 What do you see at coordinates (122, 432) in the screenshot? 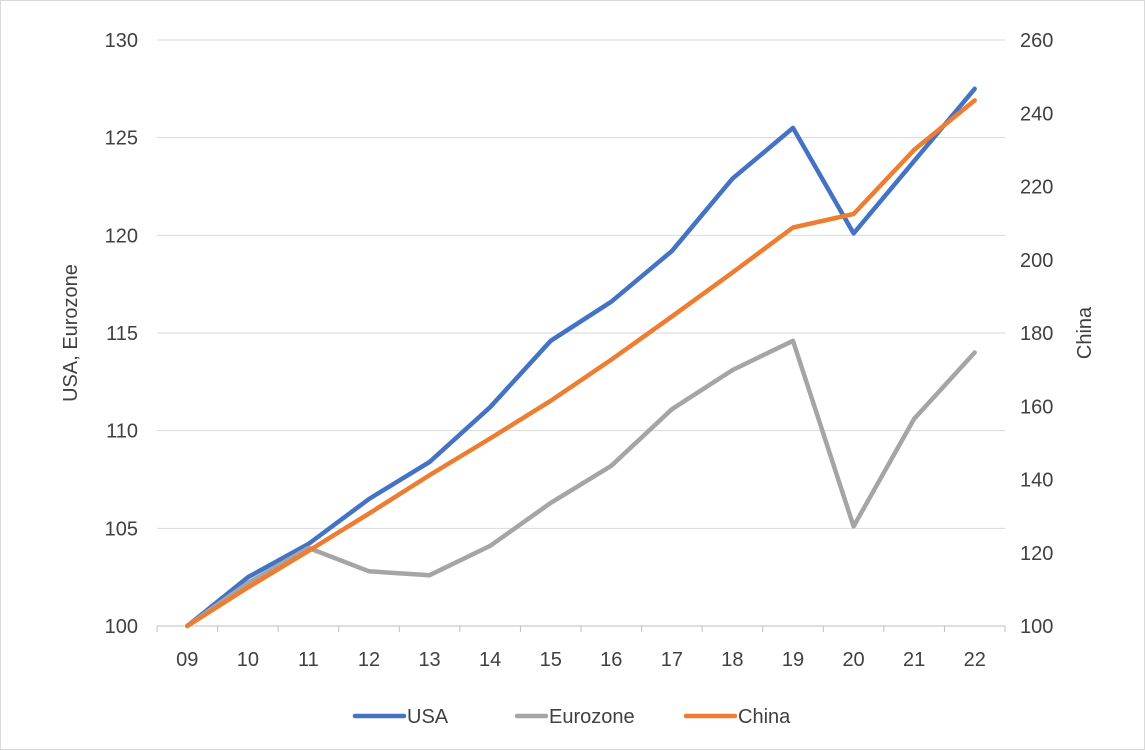
I see `left-tick-label: 110` at bounding box center [122, 432].